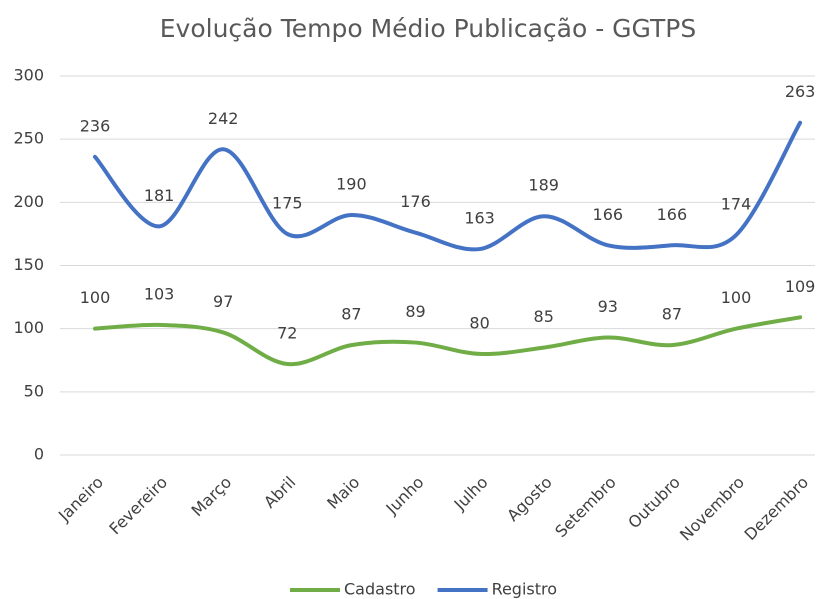 This screenshot has height=599, width=821. Describe the element at coordinates (159, 195) in the screenshot. I see `data-label: 181` at that location.